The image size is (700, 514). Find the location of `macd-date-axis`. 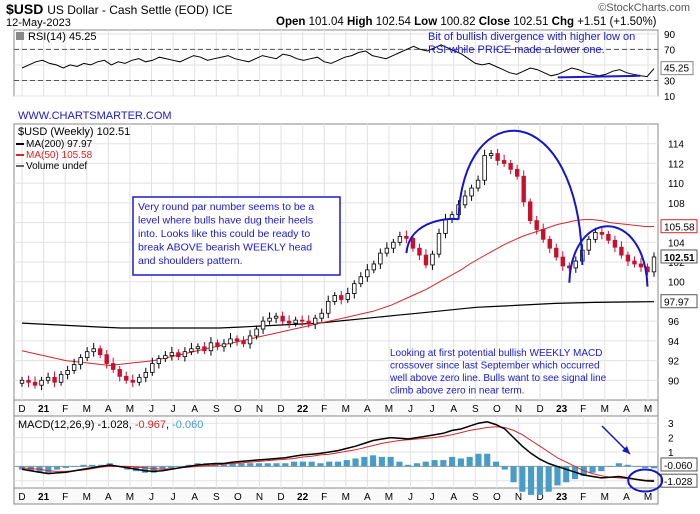

macd-date-axis is located at coordinates (336, 496).